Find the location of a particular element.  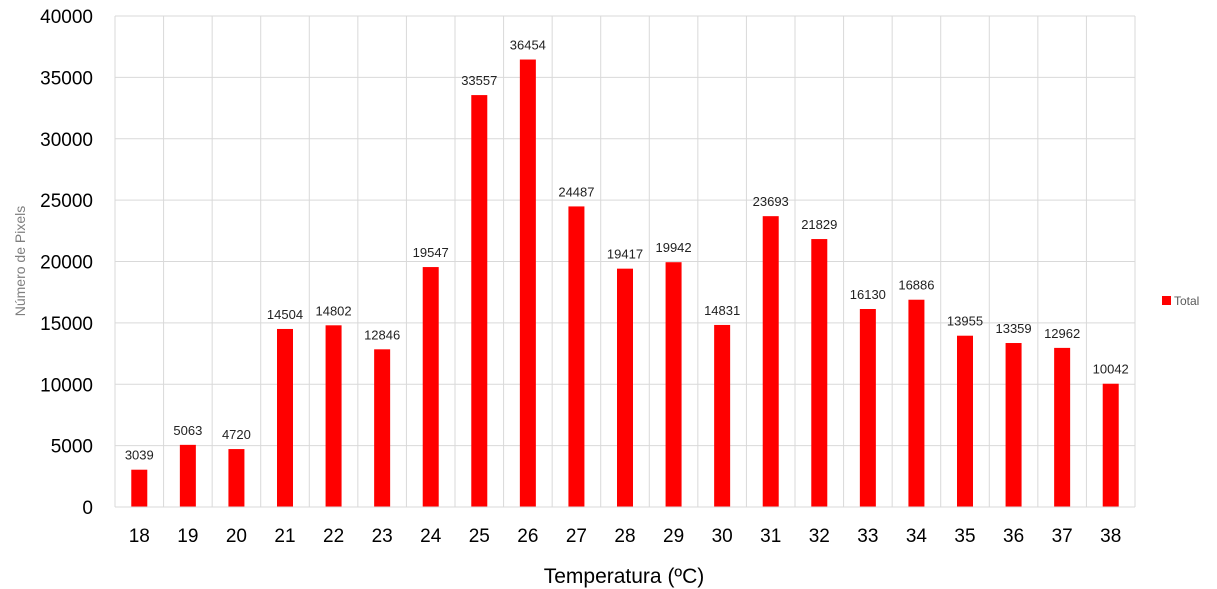

y-tick-label: 0 is located at coordinates (87, 508).